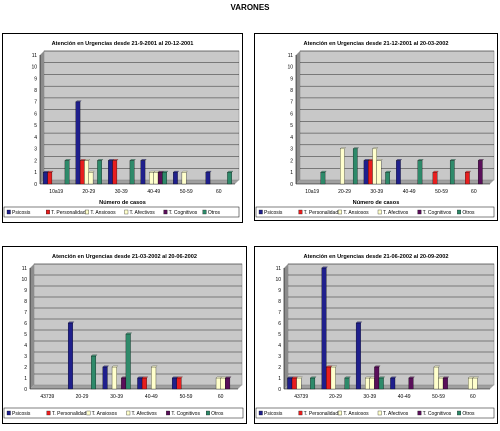 This screenshot has width=500, height=431. Describe the element at coordinates (136, 387) in the screenshot. I see `plot-floor` at that location.